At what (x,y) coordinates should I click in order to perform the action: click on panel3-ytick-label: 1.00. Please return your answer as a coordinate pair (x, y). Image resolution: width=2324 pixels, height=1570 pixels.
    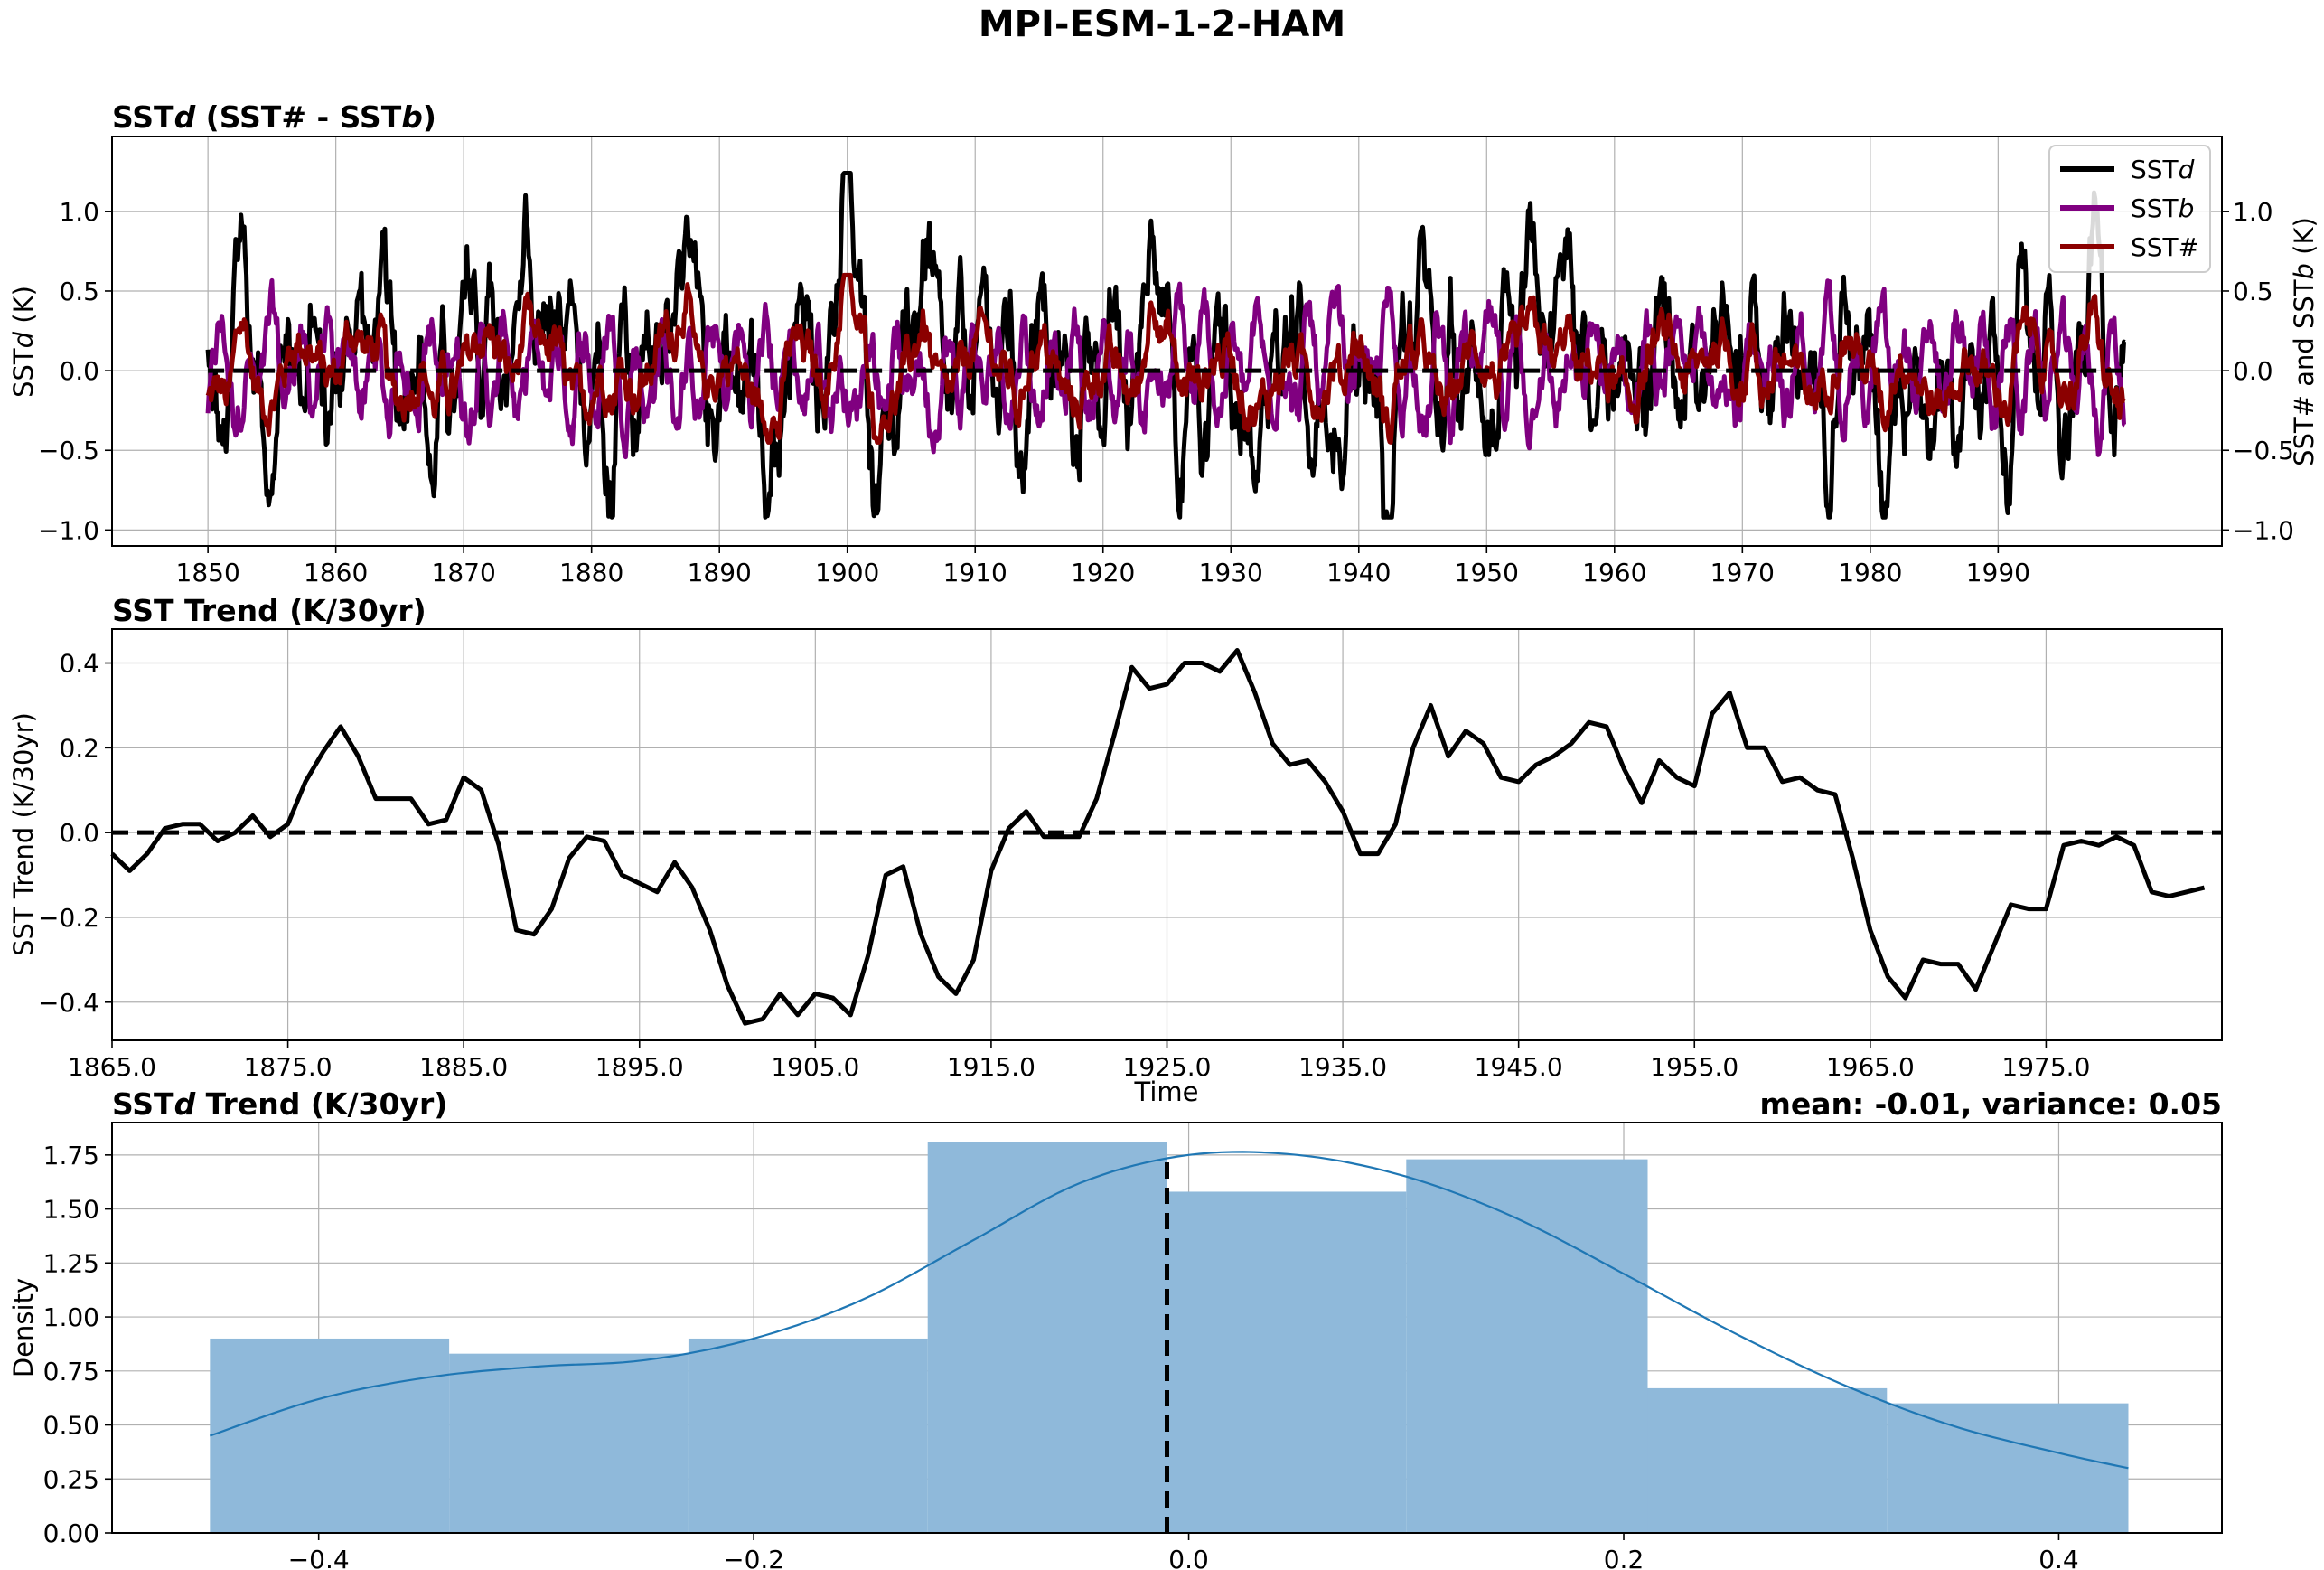
    Looking at the image, I should click on (71, 1317).